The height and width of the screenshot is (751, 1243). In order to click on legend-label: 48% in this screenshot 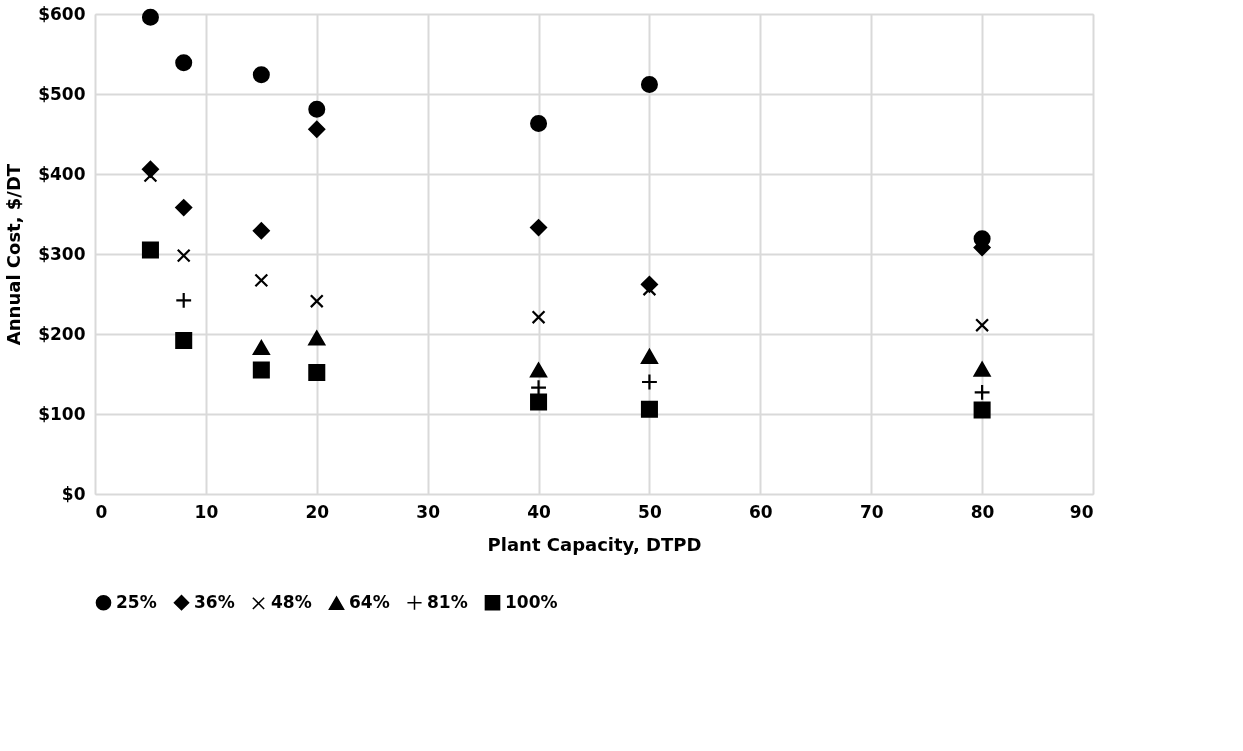, I will do `click(291, 602)`.